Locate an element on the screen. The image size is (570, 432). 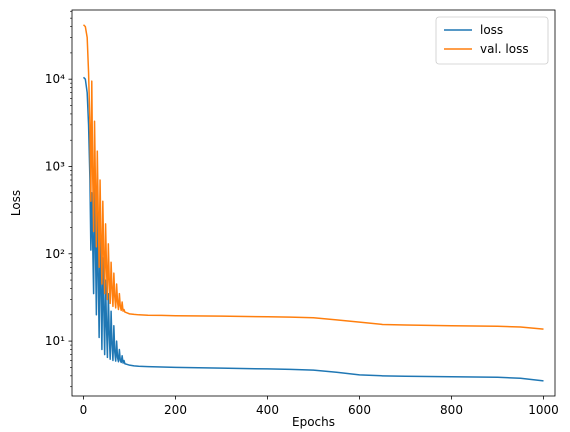
y-tick-label: 10³ is located at coordinates (55, 166).